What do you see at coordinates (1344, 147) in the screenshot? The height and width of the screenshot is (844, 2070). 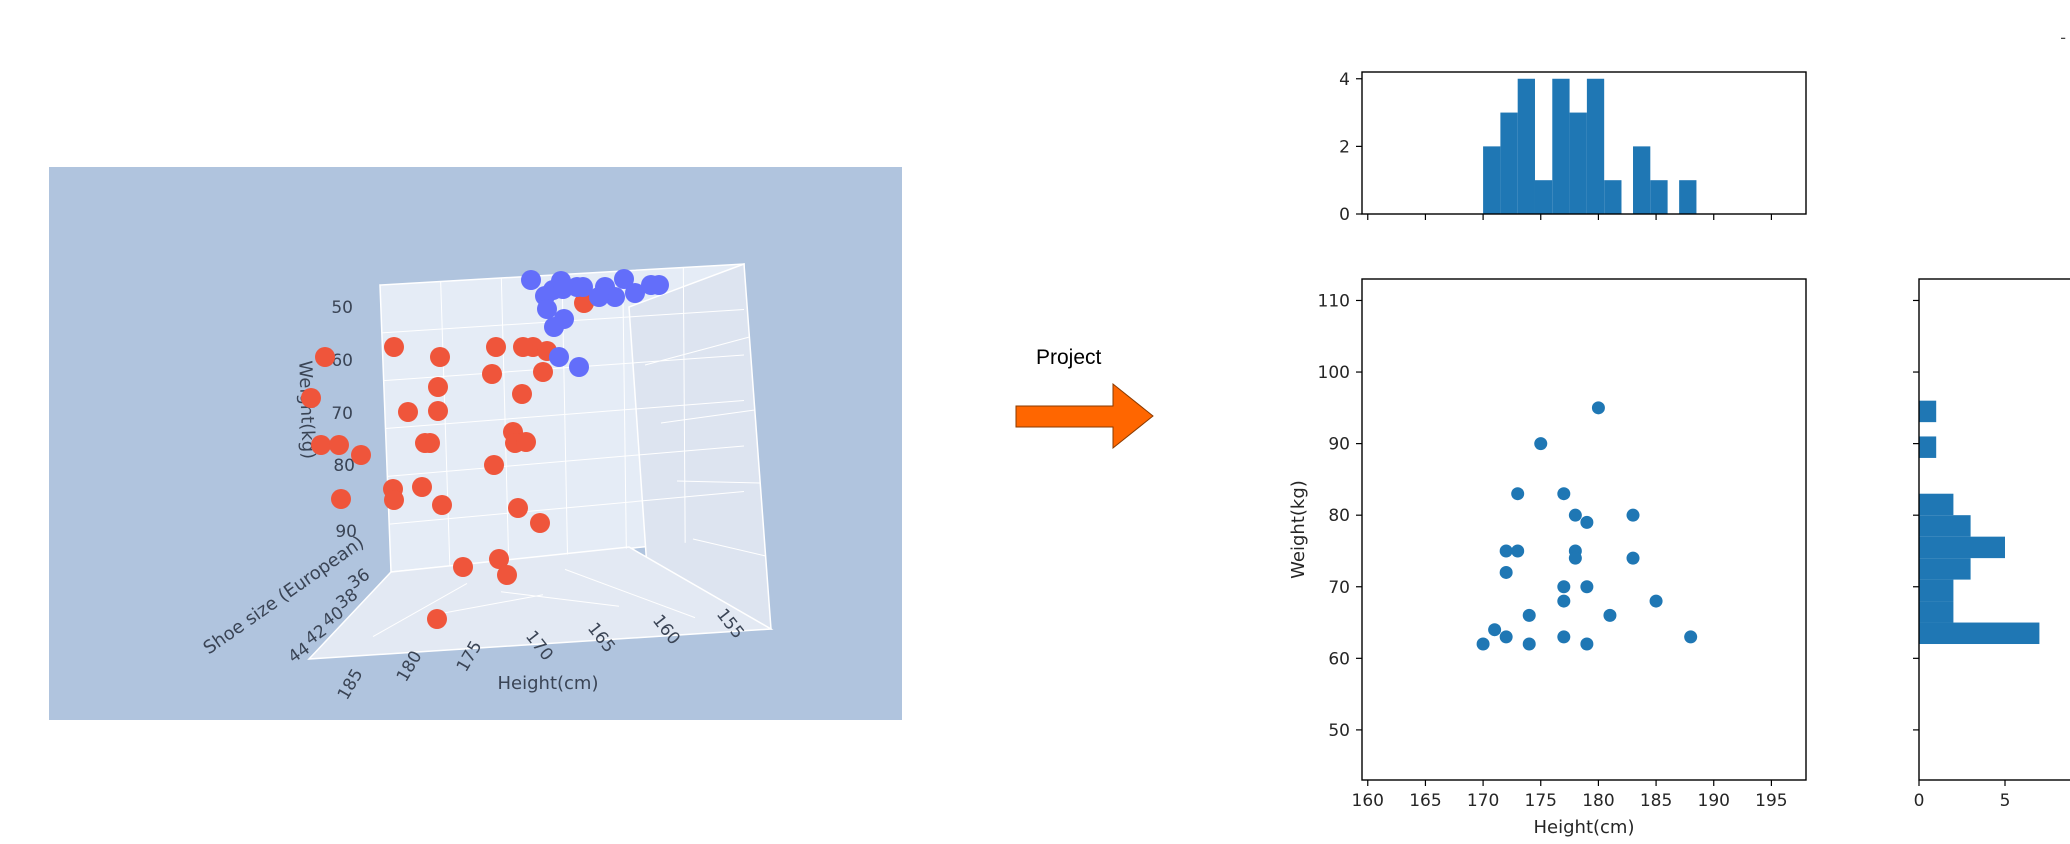 I see `height-hist-ytick-1: 2` at bounding box center [1344, 147].